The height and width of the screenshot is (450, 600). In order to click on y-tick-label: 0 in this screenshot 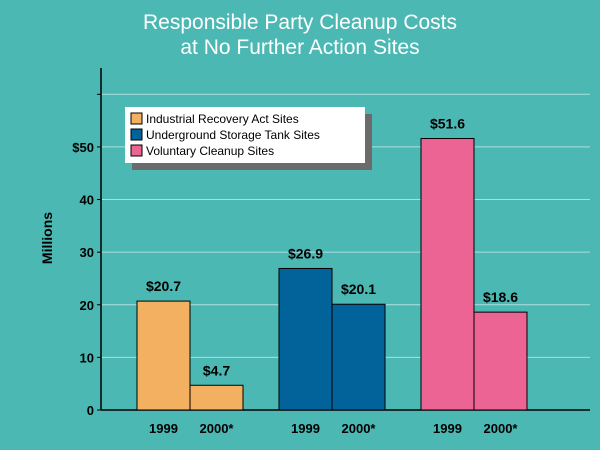, I will do `click(90, 410)`.